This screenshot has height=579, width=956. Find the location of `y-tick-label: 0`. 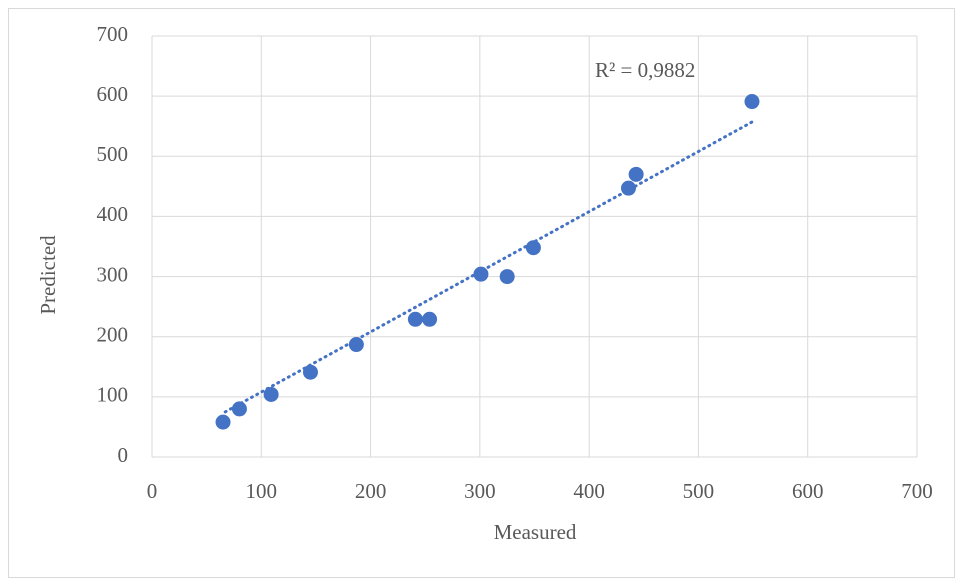

y-tick-label: 0 is located at coordinates (123, 455).